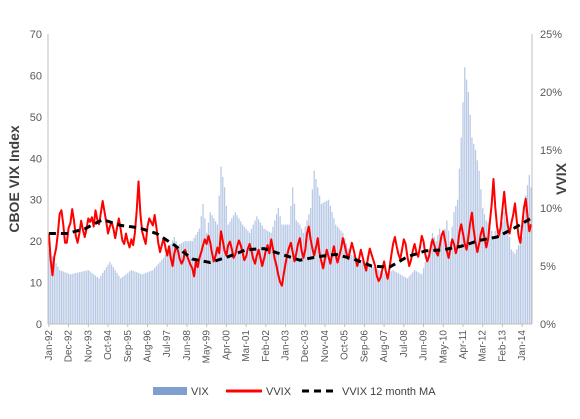 This screenshot has height=419, width=580. I want to click on legend-label-vvix-ma: VVIX 12 month MA, so click(389, 392).